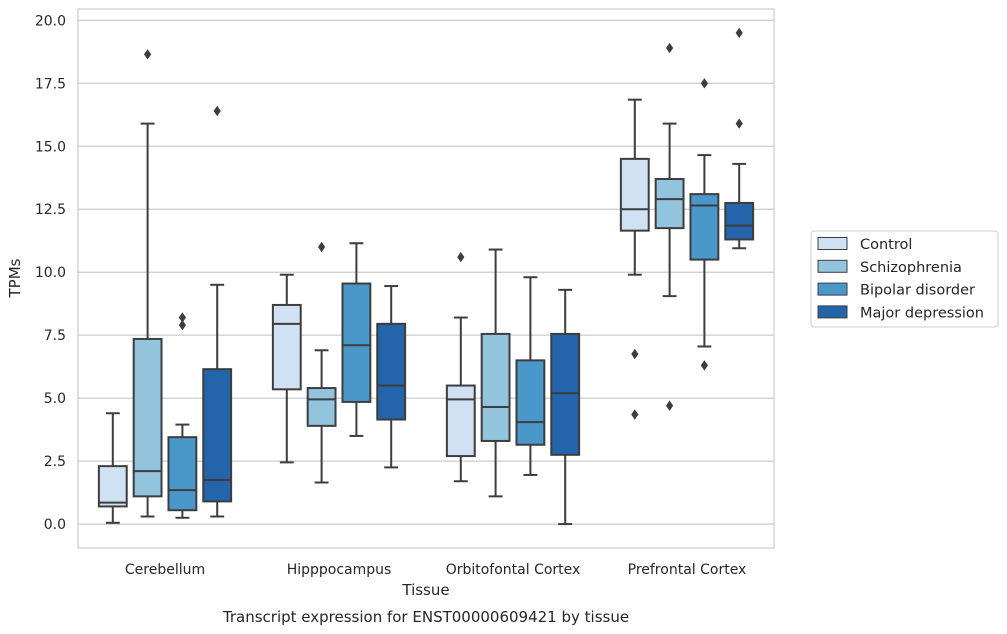 The image size is (1007, 634). I want to click on legend-label: Control, so click(886, 245).